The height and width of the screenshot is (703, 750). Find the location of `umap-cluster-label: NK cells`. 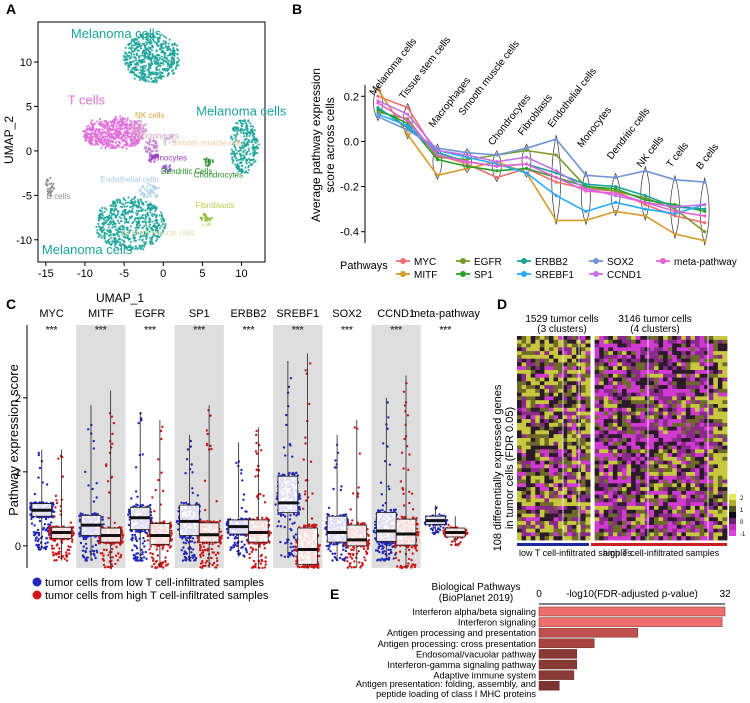

umap-cluster-label: NK cells is located at coordinates (149, 115).